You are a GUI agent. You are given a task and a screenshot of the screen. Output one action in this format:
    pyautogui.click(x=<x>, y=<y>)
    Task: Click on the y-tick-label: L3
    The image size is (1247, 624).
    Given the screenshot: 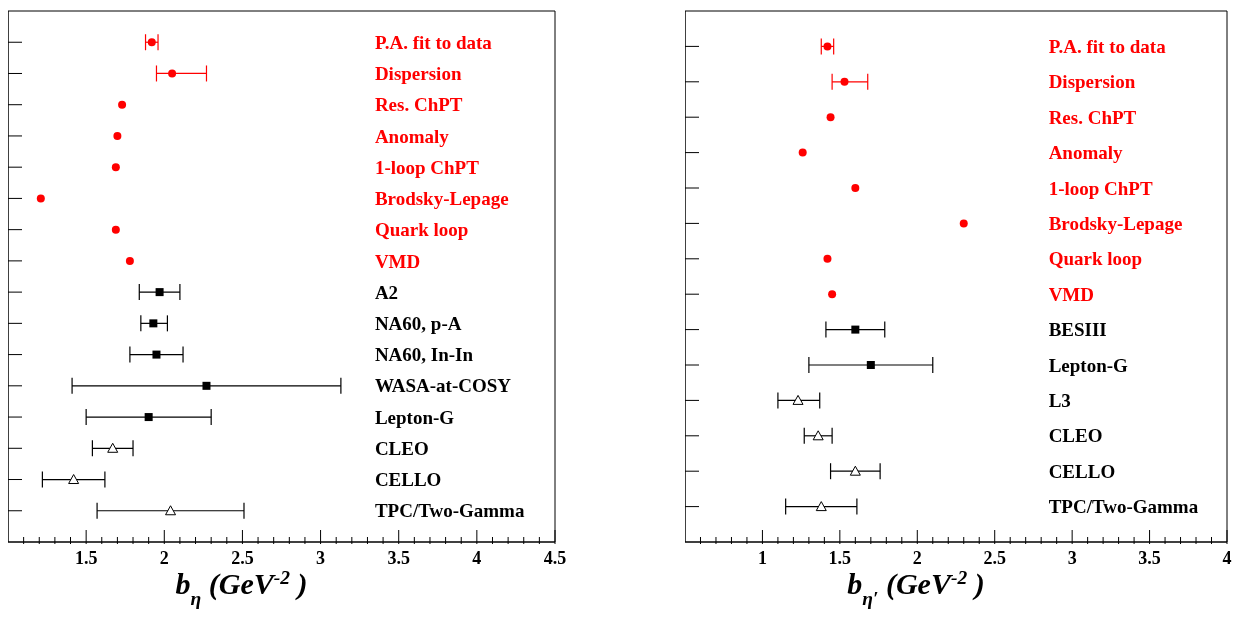 What is the action you would take?
    pyautogui.click(x=1059, y=401)
    